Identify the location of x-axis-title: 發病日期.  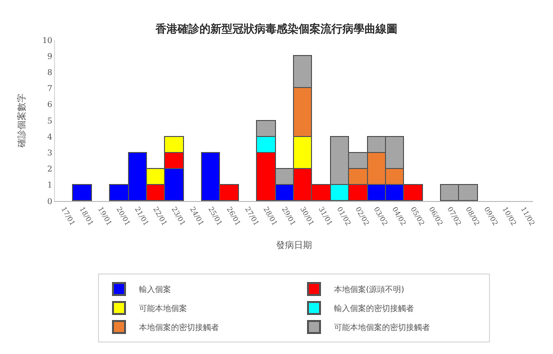
(294, 245).